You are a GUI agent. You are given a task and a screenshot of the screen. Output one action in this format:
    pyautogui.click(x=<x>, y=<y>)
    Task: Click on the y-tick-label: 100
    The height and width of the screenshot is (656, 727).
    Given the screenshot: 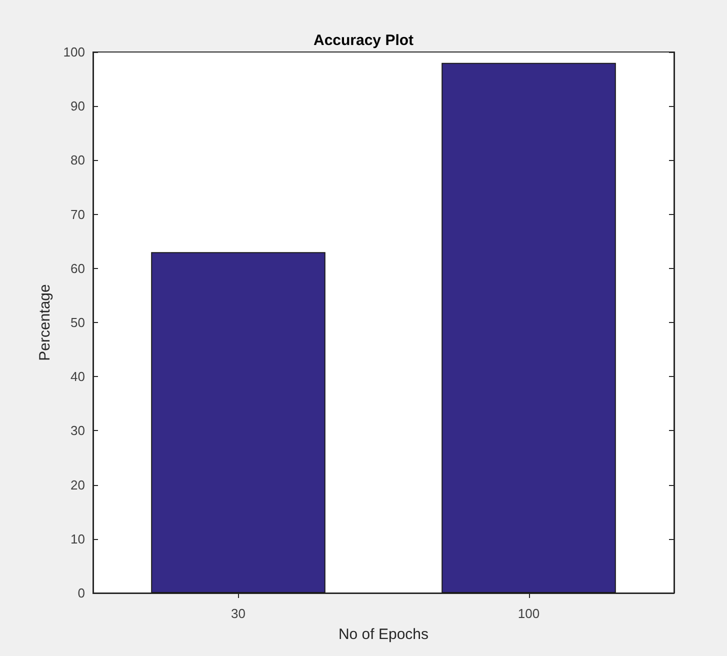 What is the action you would take?
    pyautogui.click(x=74, y=52)
    